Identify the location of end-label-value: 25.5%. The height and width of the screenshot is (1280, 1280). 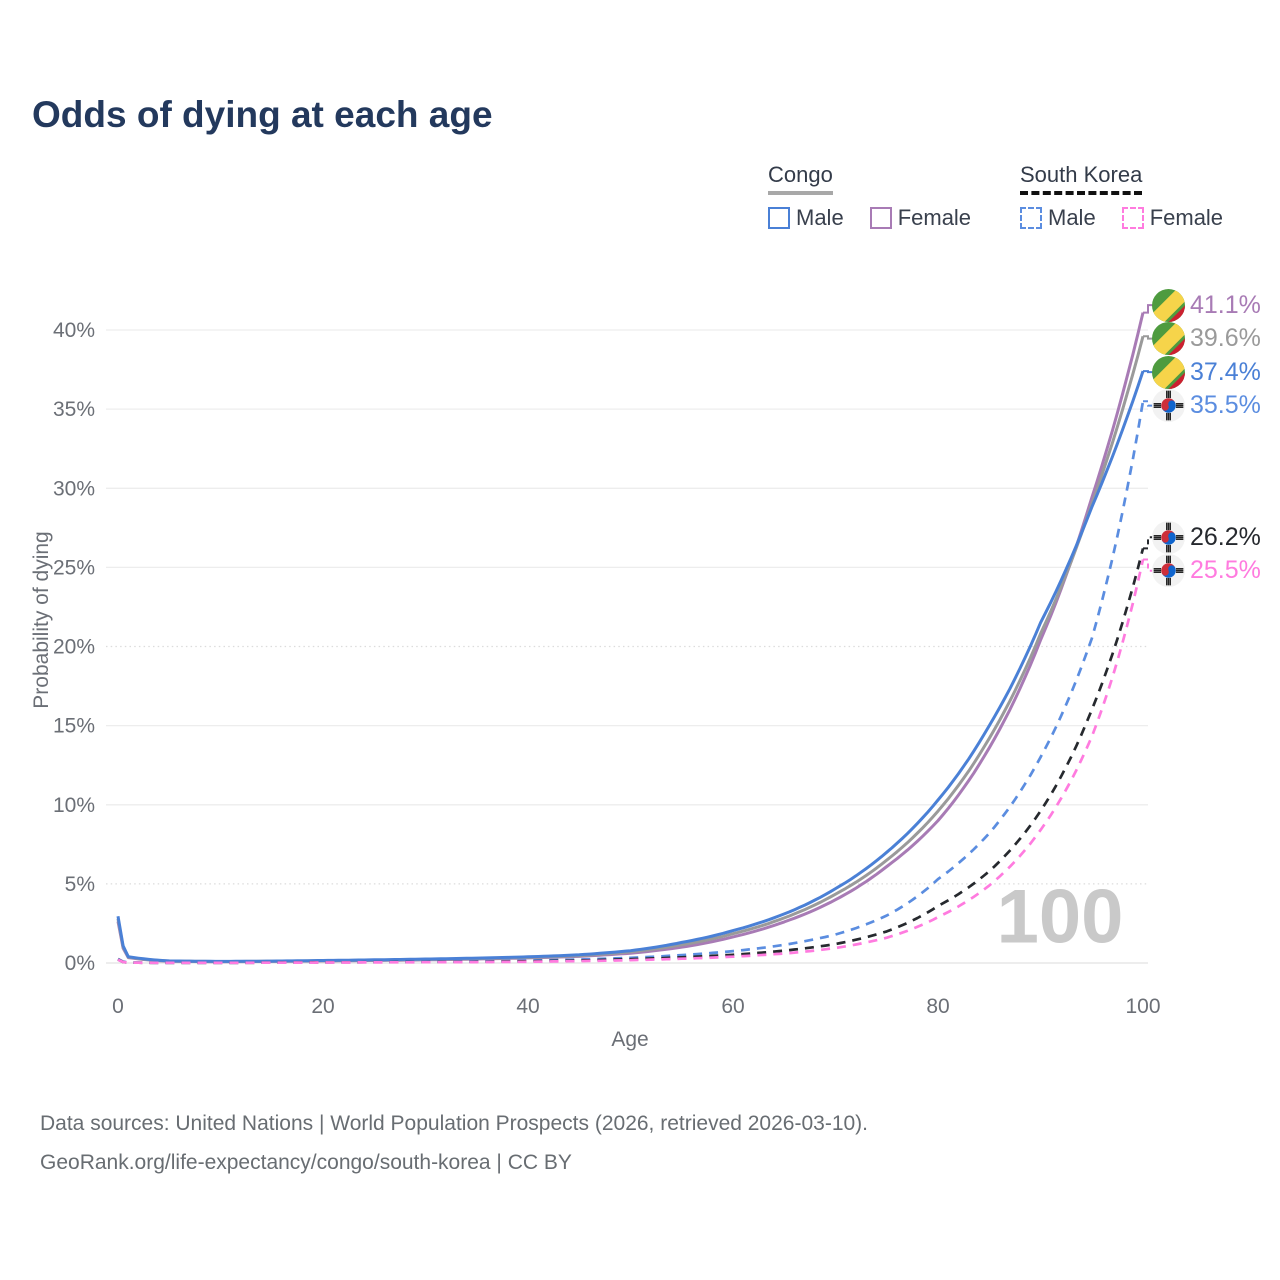
(1225, 570).